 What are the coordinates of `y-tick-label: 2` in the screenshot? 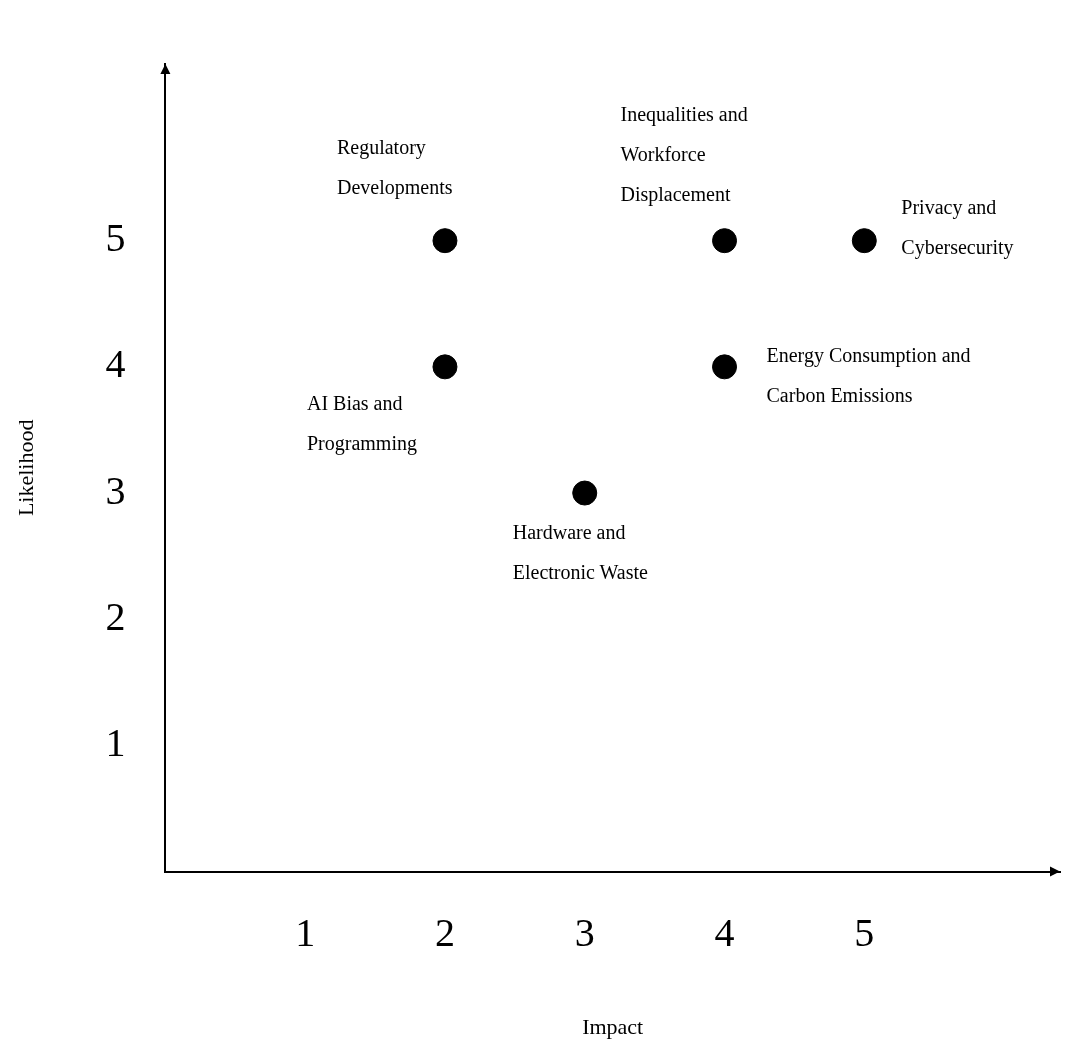 It's located at (115, 616).